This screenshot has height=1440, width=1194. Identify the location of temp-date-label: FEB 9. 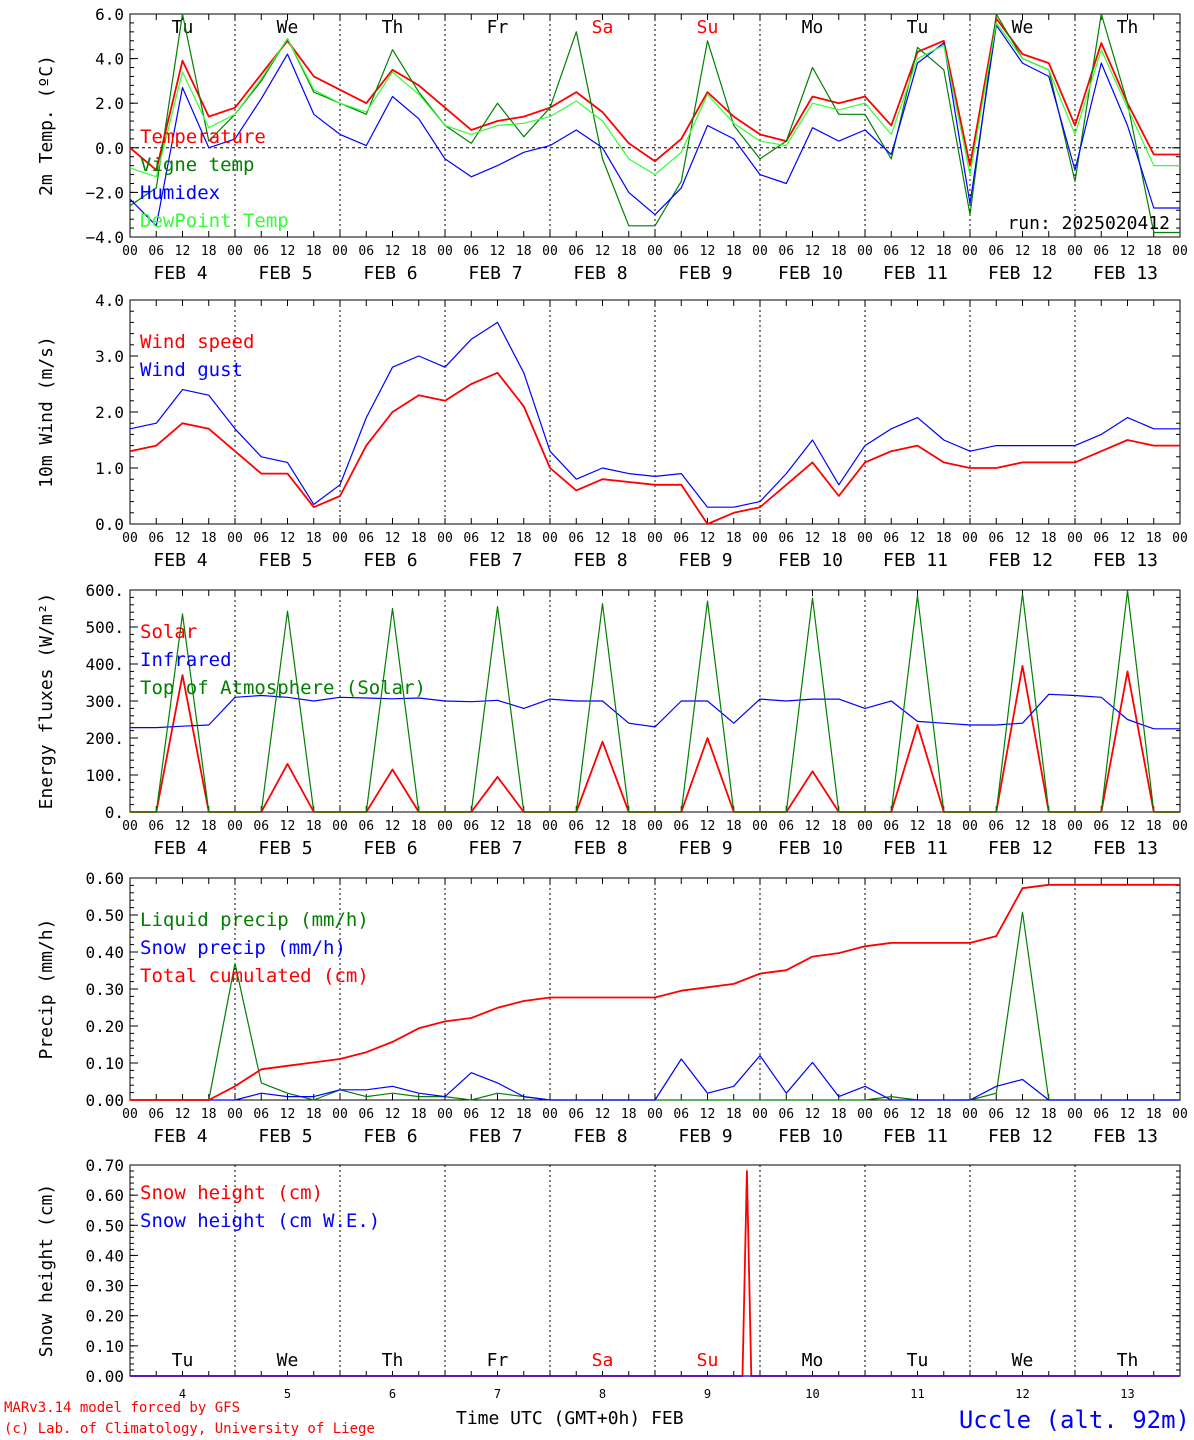
(705, 273).